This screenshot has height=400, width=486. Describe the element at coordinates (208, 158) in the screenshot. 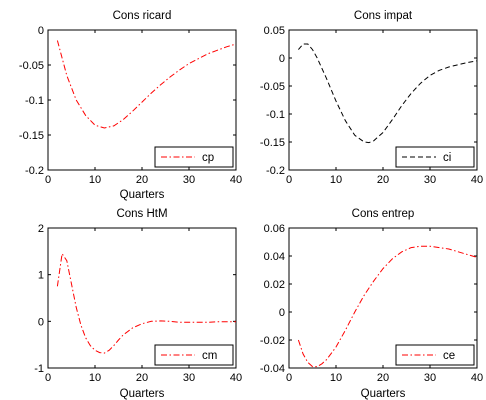

I see `legend-label: cp` at that location.